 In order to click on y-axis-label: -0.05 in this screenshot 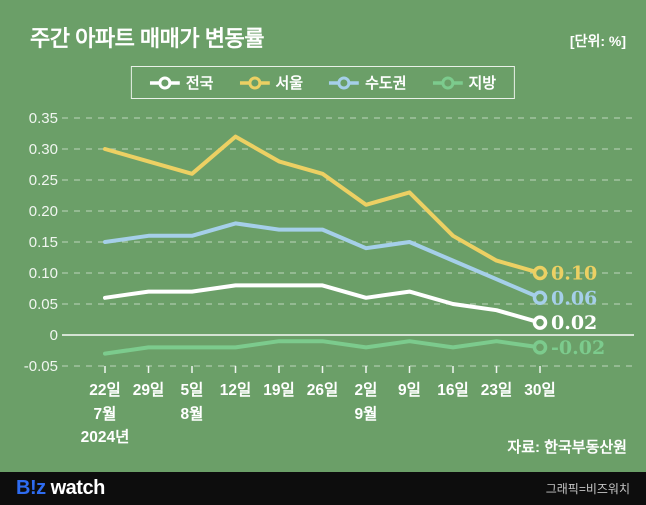, I will do `click(41, 366)`.